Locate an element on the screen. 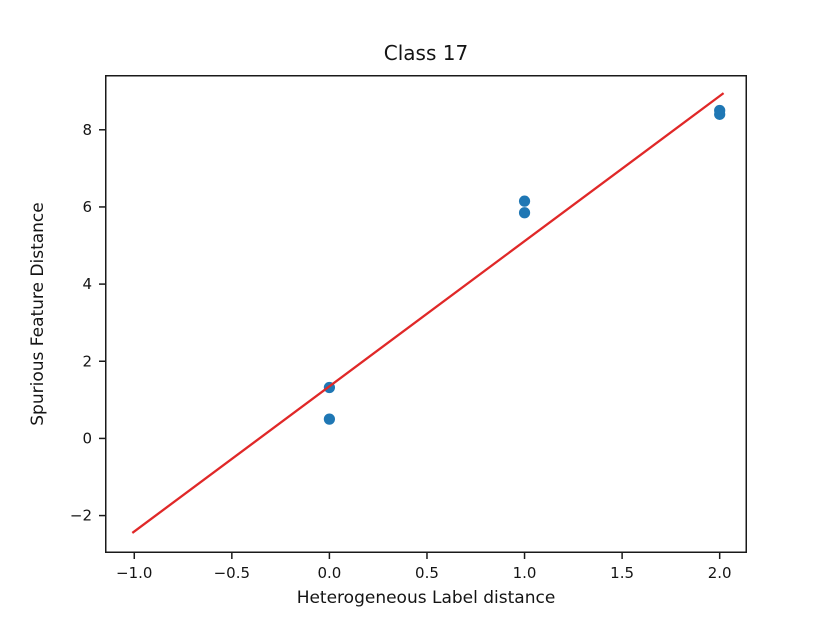  x-tick-label: 2.0 is located at coordinates (720, 573).